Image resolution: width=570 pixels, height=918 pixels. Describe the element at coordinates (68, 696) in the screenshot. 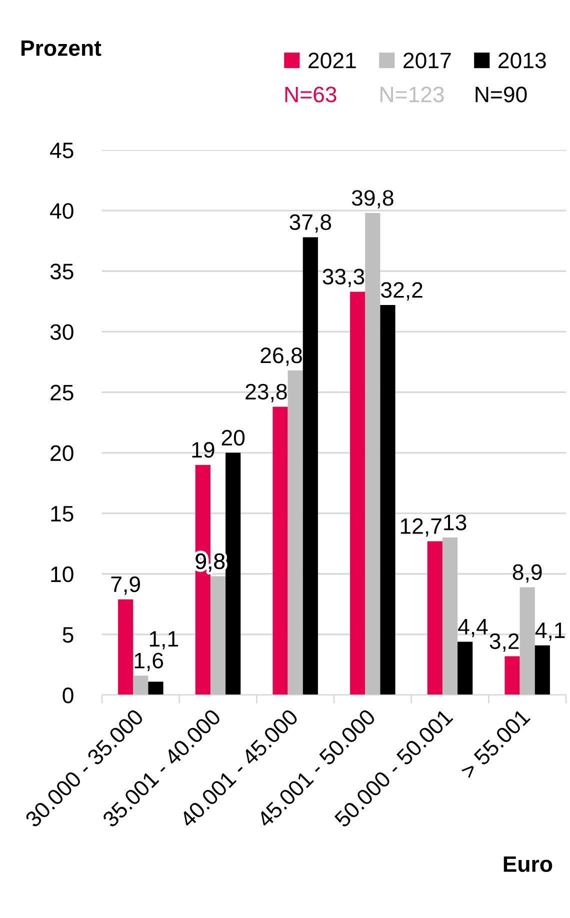

I see `y-tick-label: 0` at that location.